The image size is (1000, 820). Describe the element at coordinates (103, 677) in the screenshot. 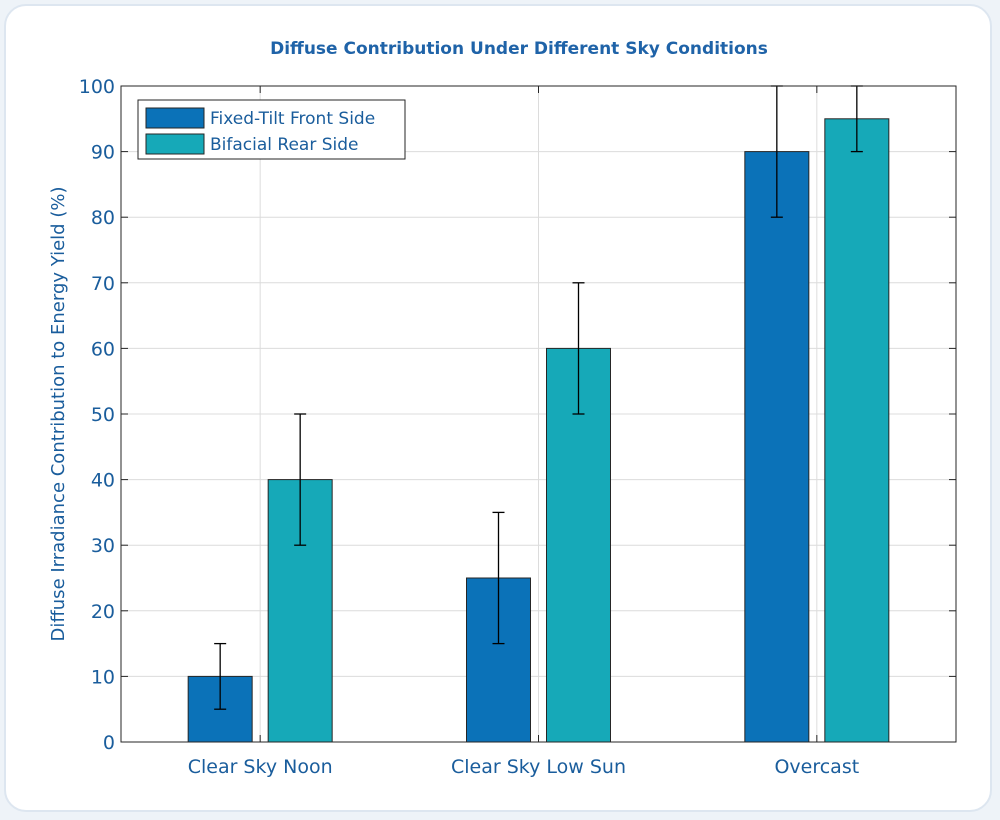

I see `y-tick-label: 10` at that location.